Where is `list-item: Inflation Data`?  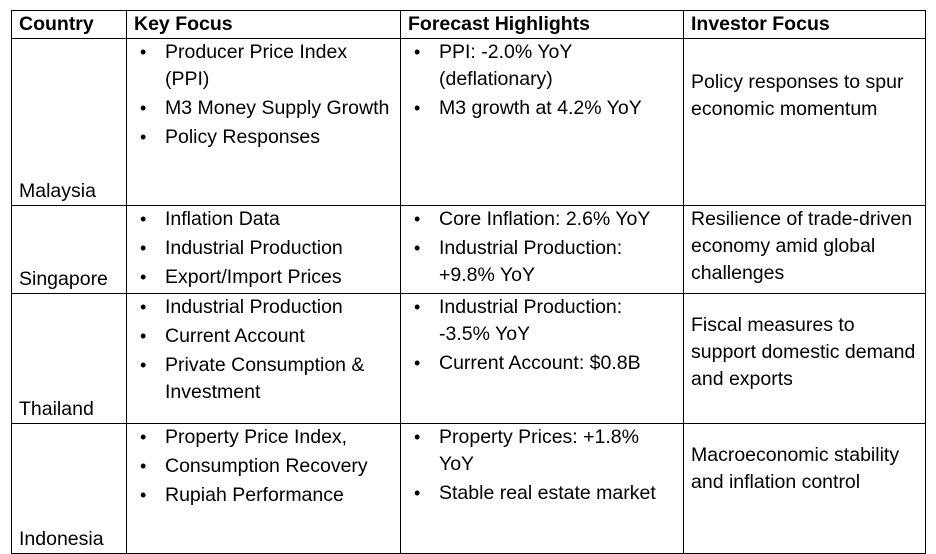
list-item: Inflation Data is located at coordinates (263, 219).